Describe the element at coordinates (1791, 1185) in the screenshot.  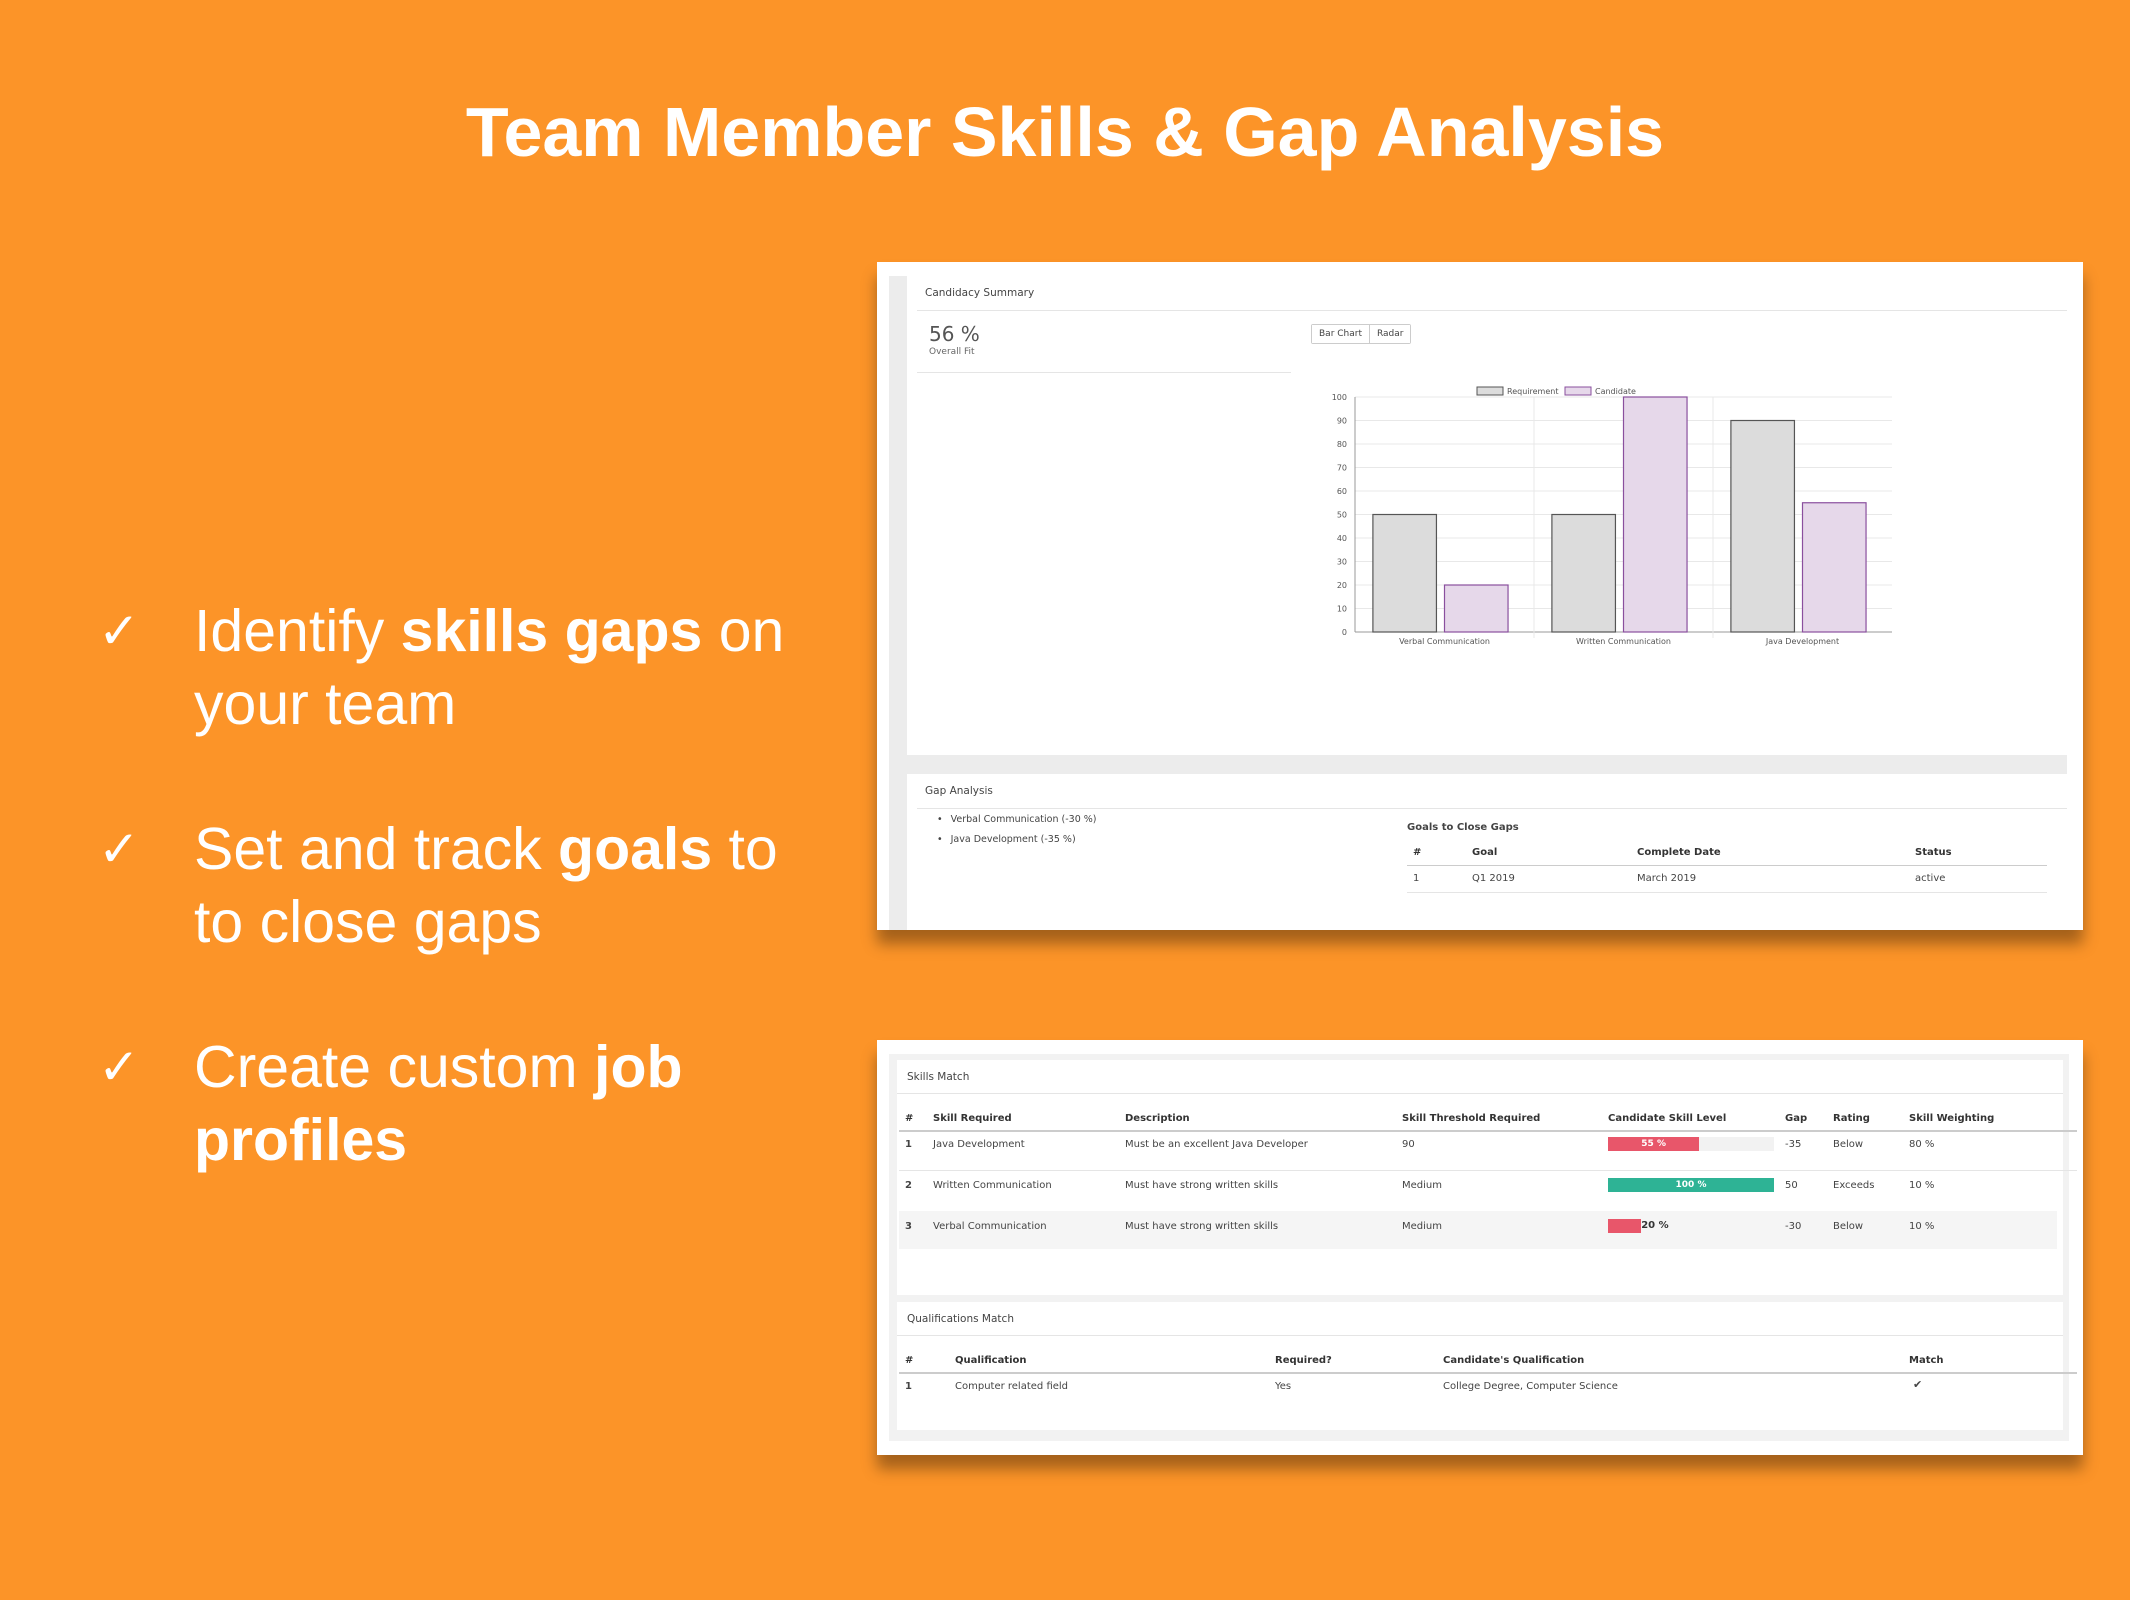
I see `skill-row-gap: 50` at that location.